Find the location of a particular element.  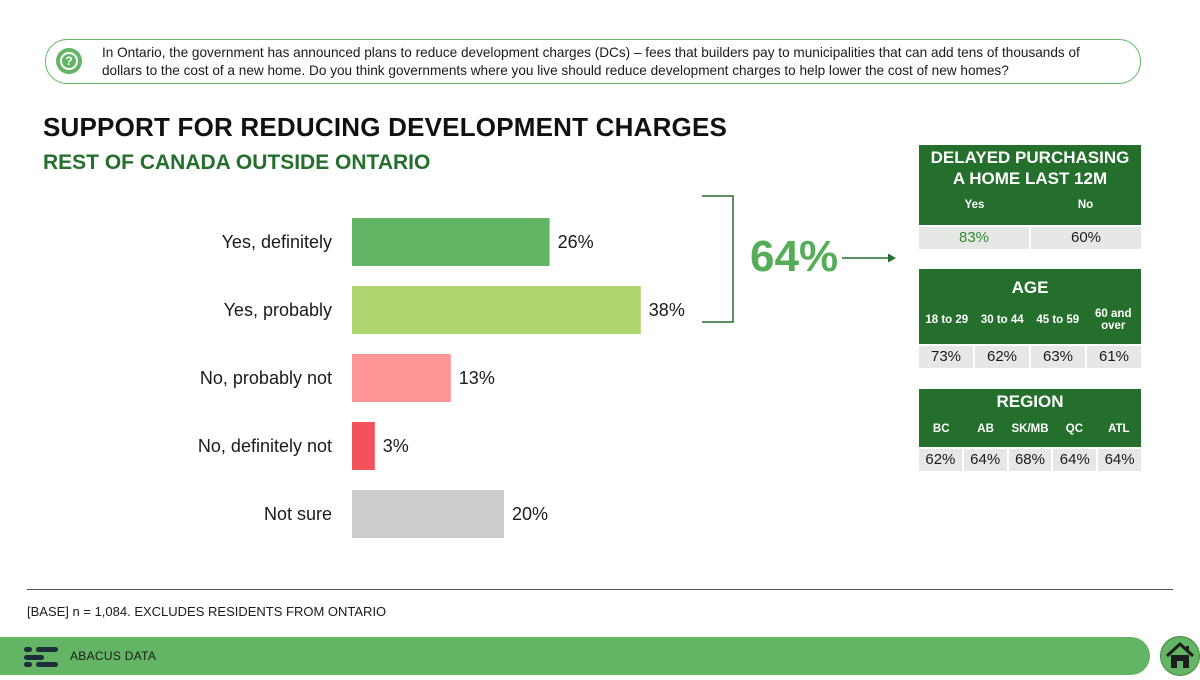

panel-columns: 18 to 29 30 to 44 45 to 59 60 and over is located at coordinates (1030, 320).